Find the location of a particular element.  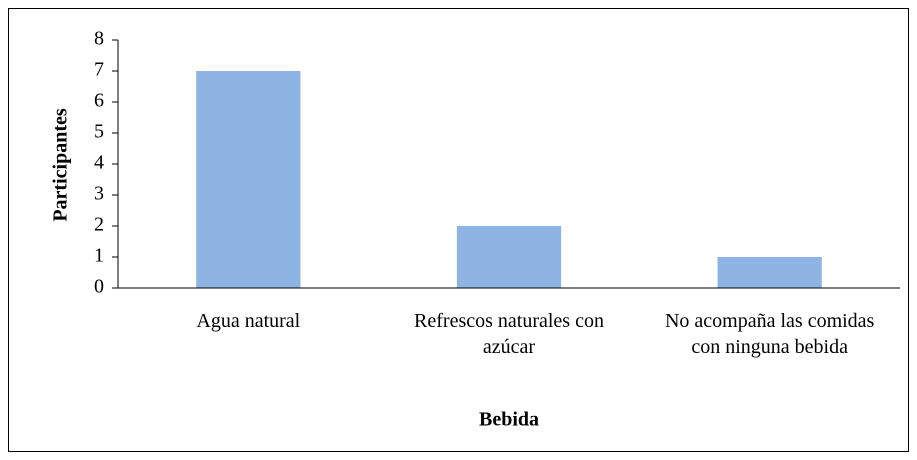

x-tick-label: Agua natural is located at coordinates (248, 321).